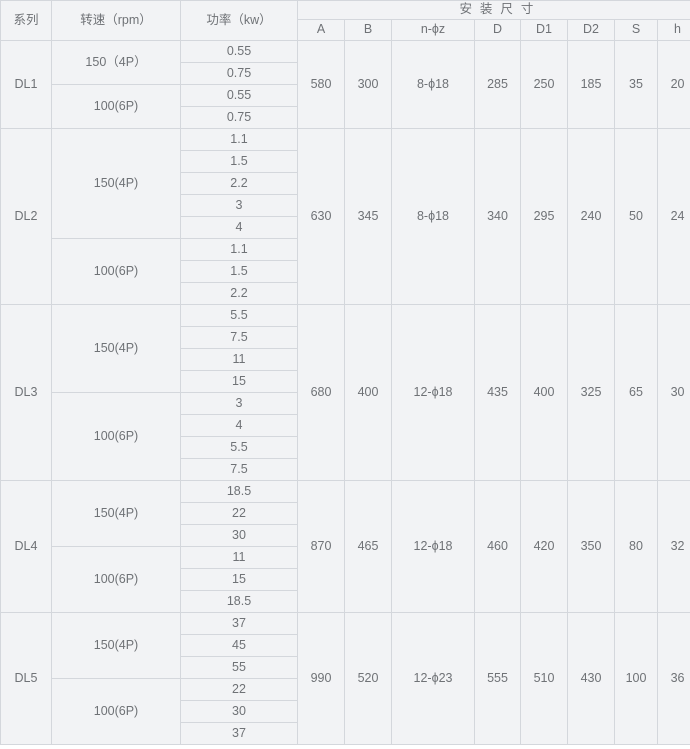 The width and height of the screenshot is (690, 749). What do you see at coordinates (673, 30) in the screenshot?
I see `header-dim-h: h` at bounding box center [673, 30].